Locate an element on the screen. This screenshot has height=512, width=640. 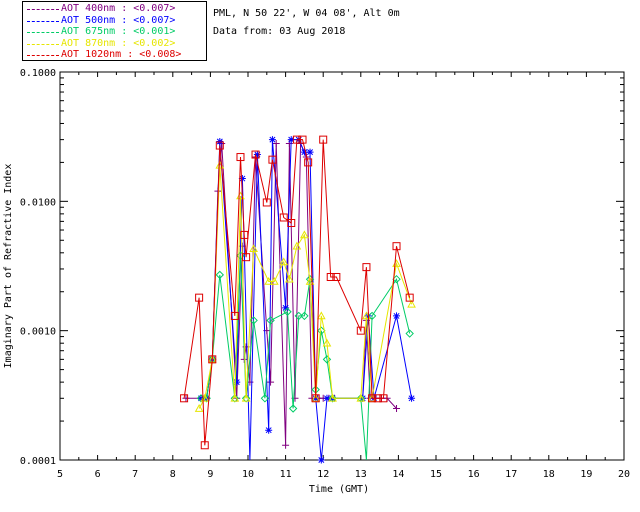
legend-label: AOT 870nm : <0.002> is located at coordinates (118, 43).